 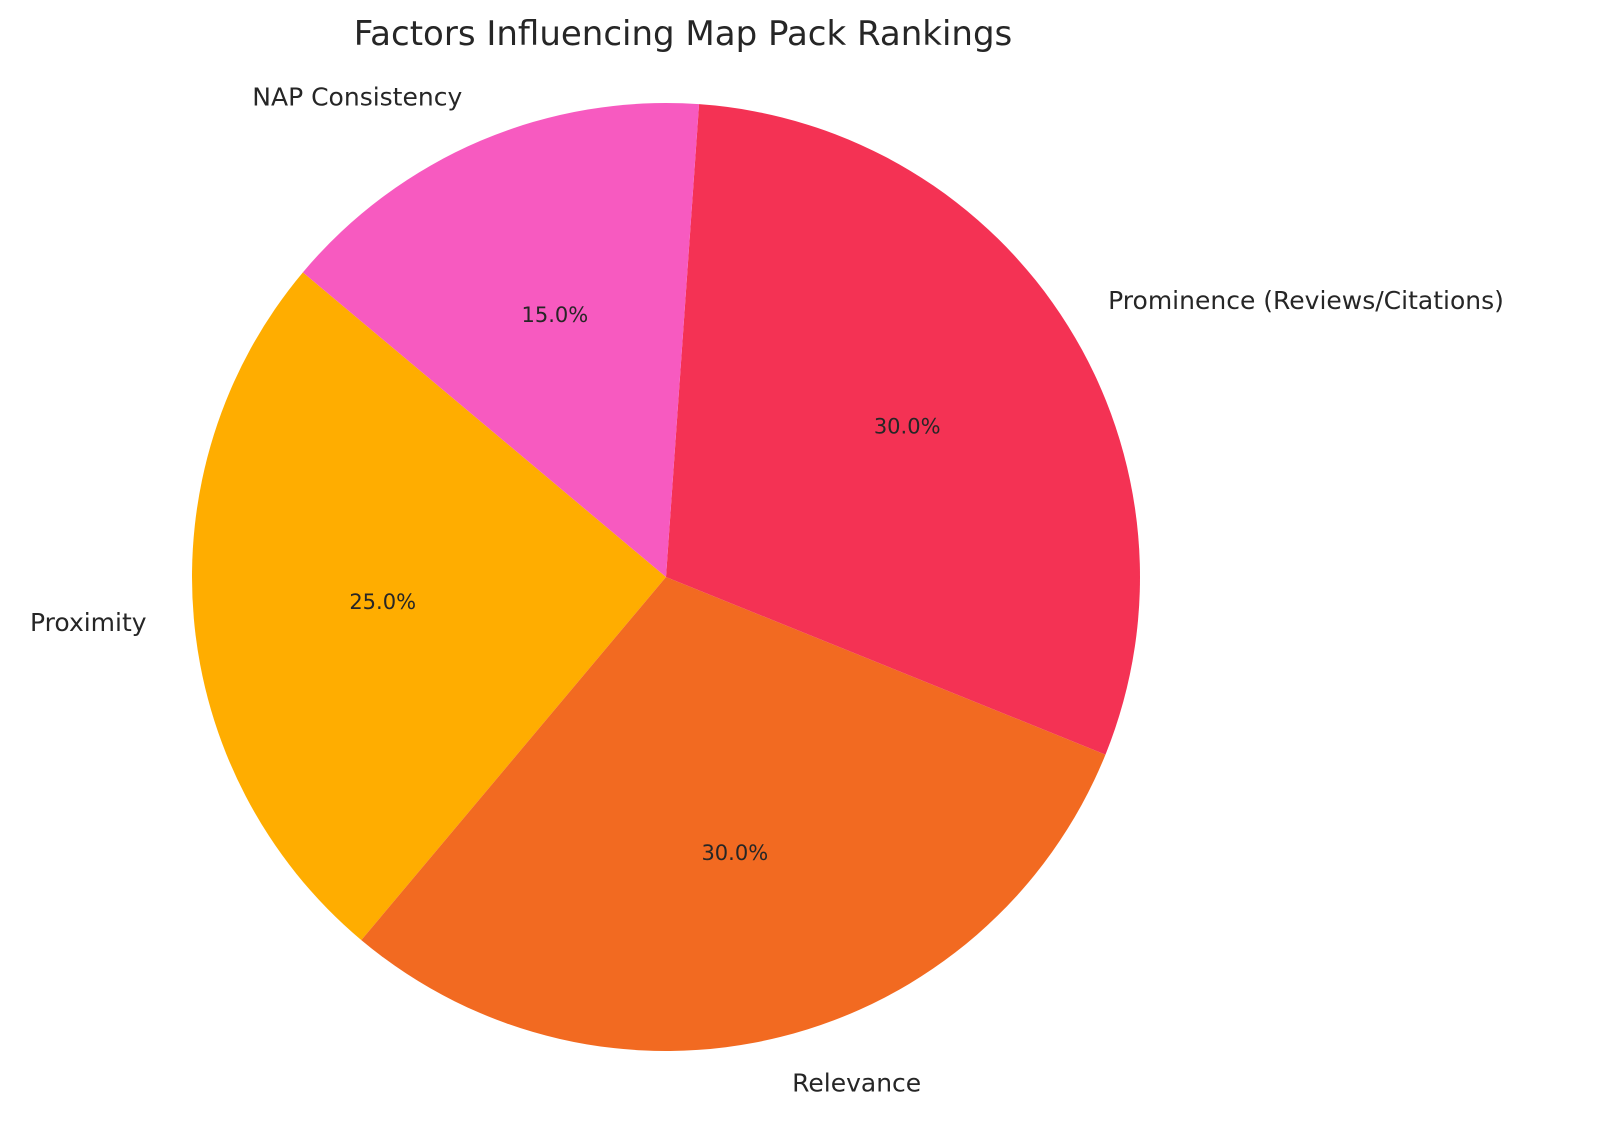 I want to click on percent-label-proximity: 25.0%, so click(x=382, y=602).